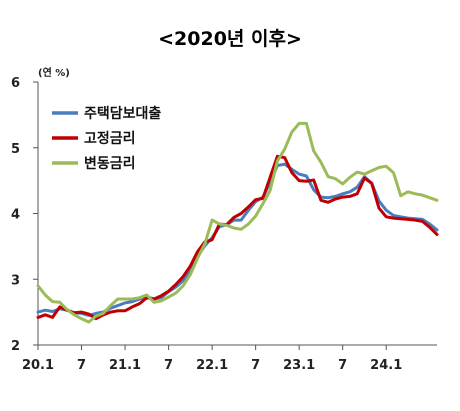 This screenshot has height=411, width=460. Describe the element at coordinates (299, 365) in the screenshot. I see `x-tick-label: 23.1` at that location.